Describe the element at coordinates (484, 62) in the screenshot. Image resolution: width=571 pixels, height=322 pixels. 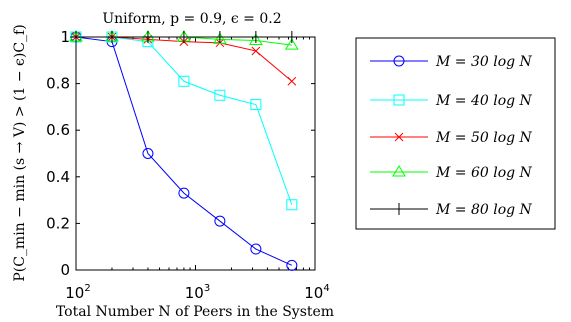
I see `legend-label: M = 30 log N` at that location.